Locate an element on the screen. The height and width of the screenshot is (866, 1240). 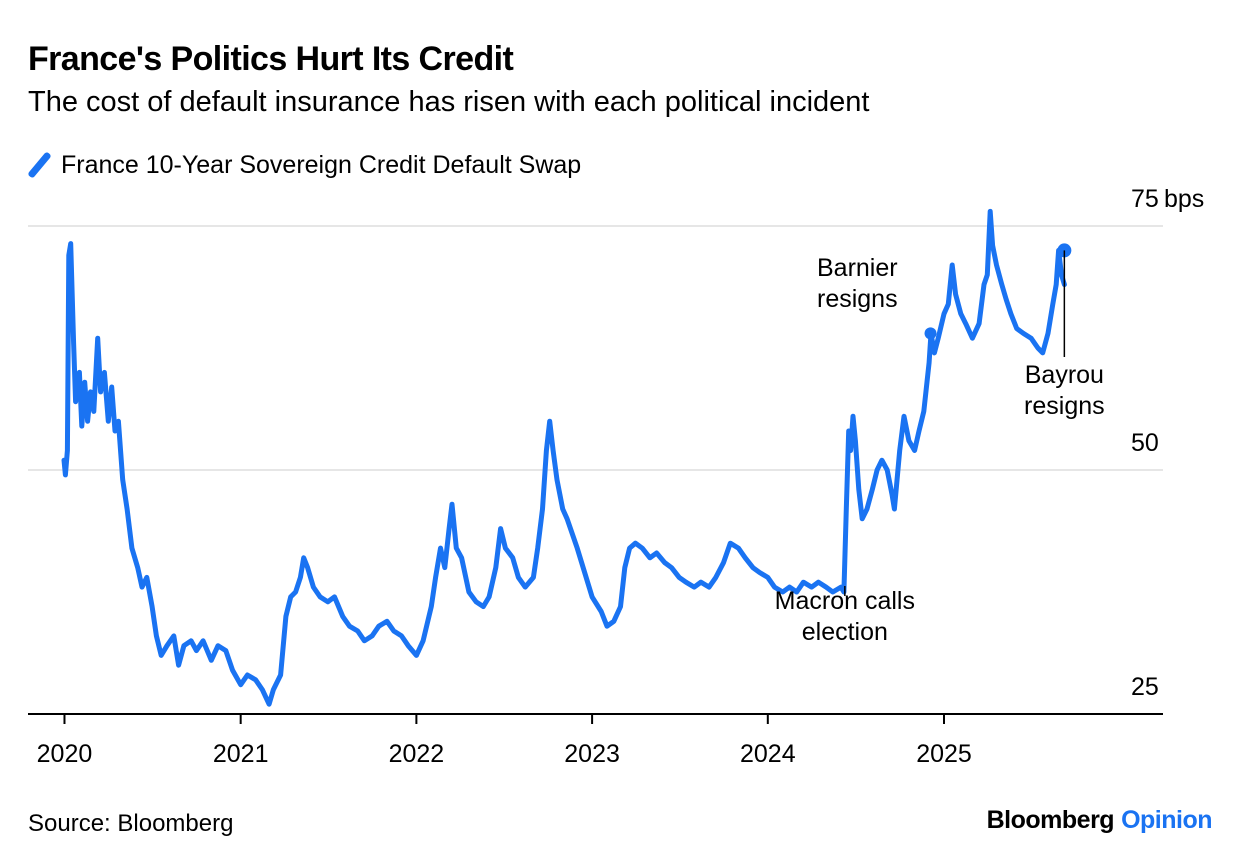
x-tick-label: 2022 is located at coordinates (417, 754).